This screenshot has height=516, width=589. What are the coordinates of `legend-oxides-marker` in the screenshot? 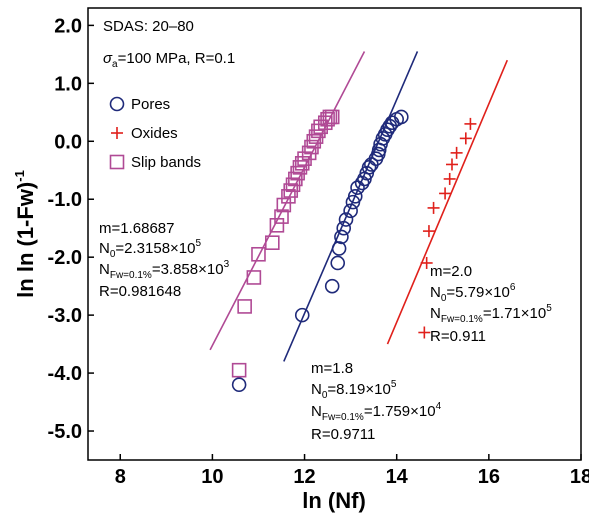 It's located at (117, 133).